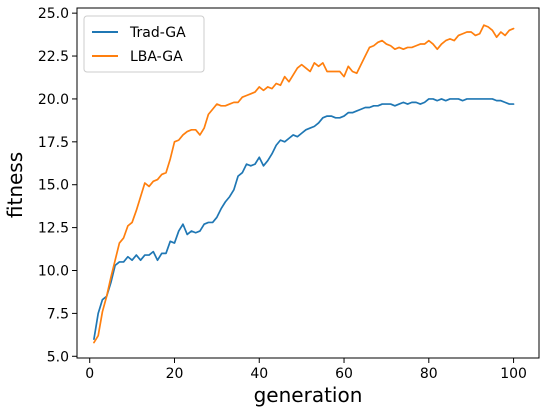 The height and width of the screenshot is (412, 550). Describe the element at coordinates (157, 33) in the screenshot. I see `legend-label-trad-ga: Trad-GA` at that location.